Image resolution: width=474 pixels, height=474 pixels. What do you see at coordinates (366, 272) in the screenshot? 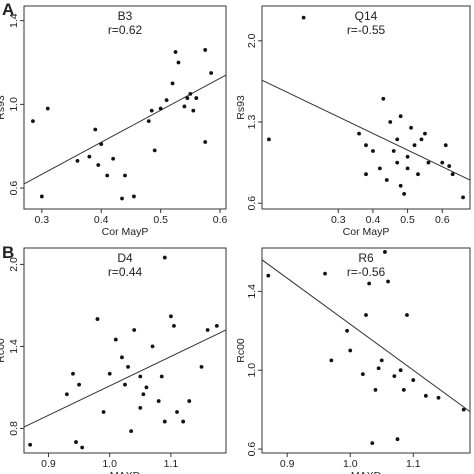
I see `correlation-label: r=-0.56` at bounding box center [366, 272].